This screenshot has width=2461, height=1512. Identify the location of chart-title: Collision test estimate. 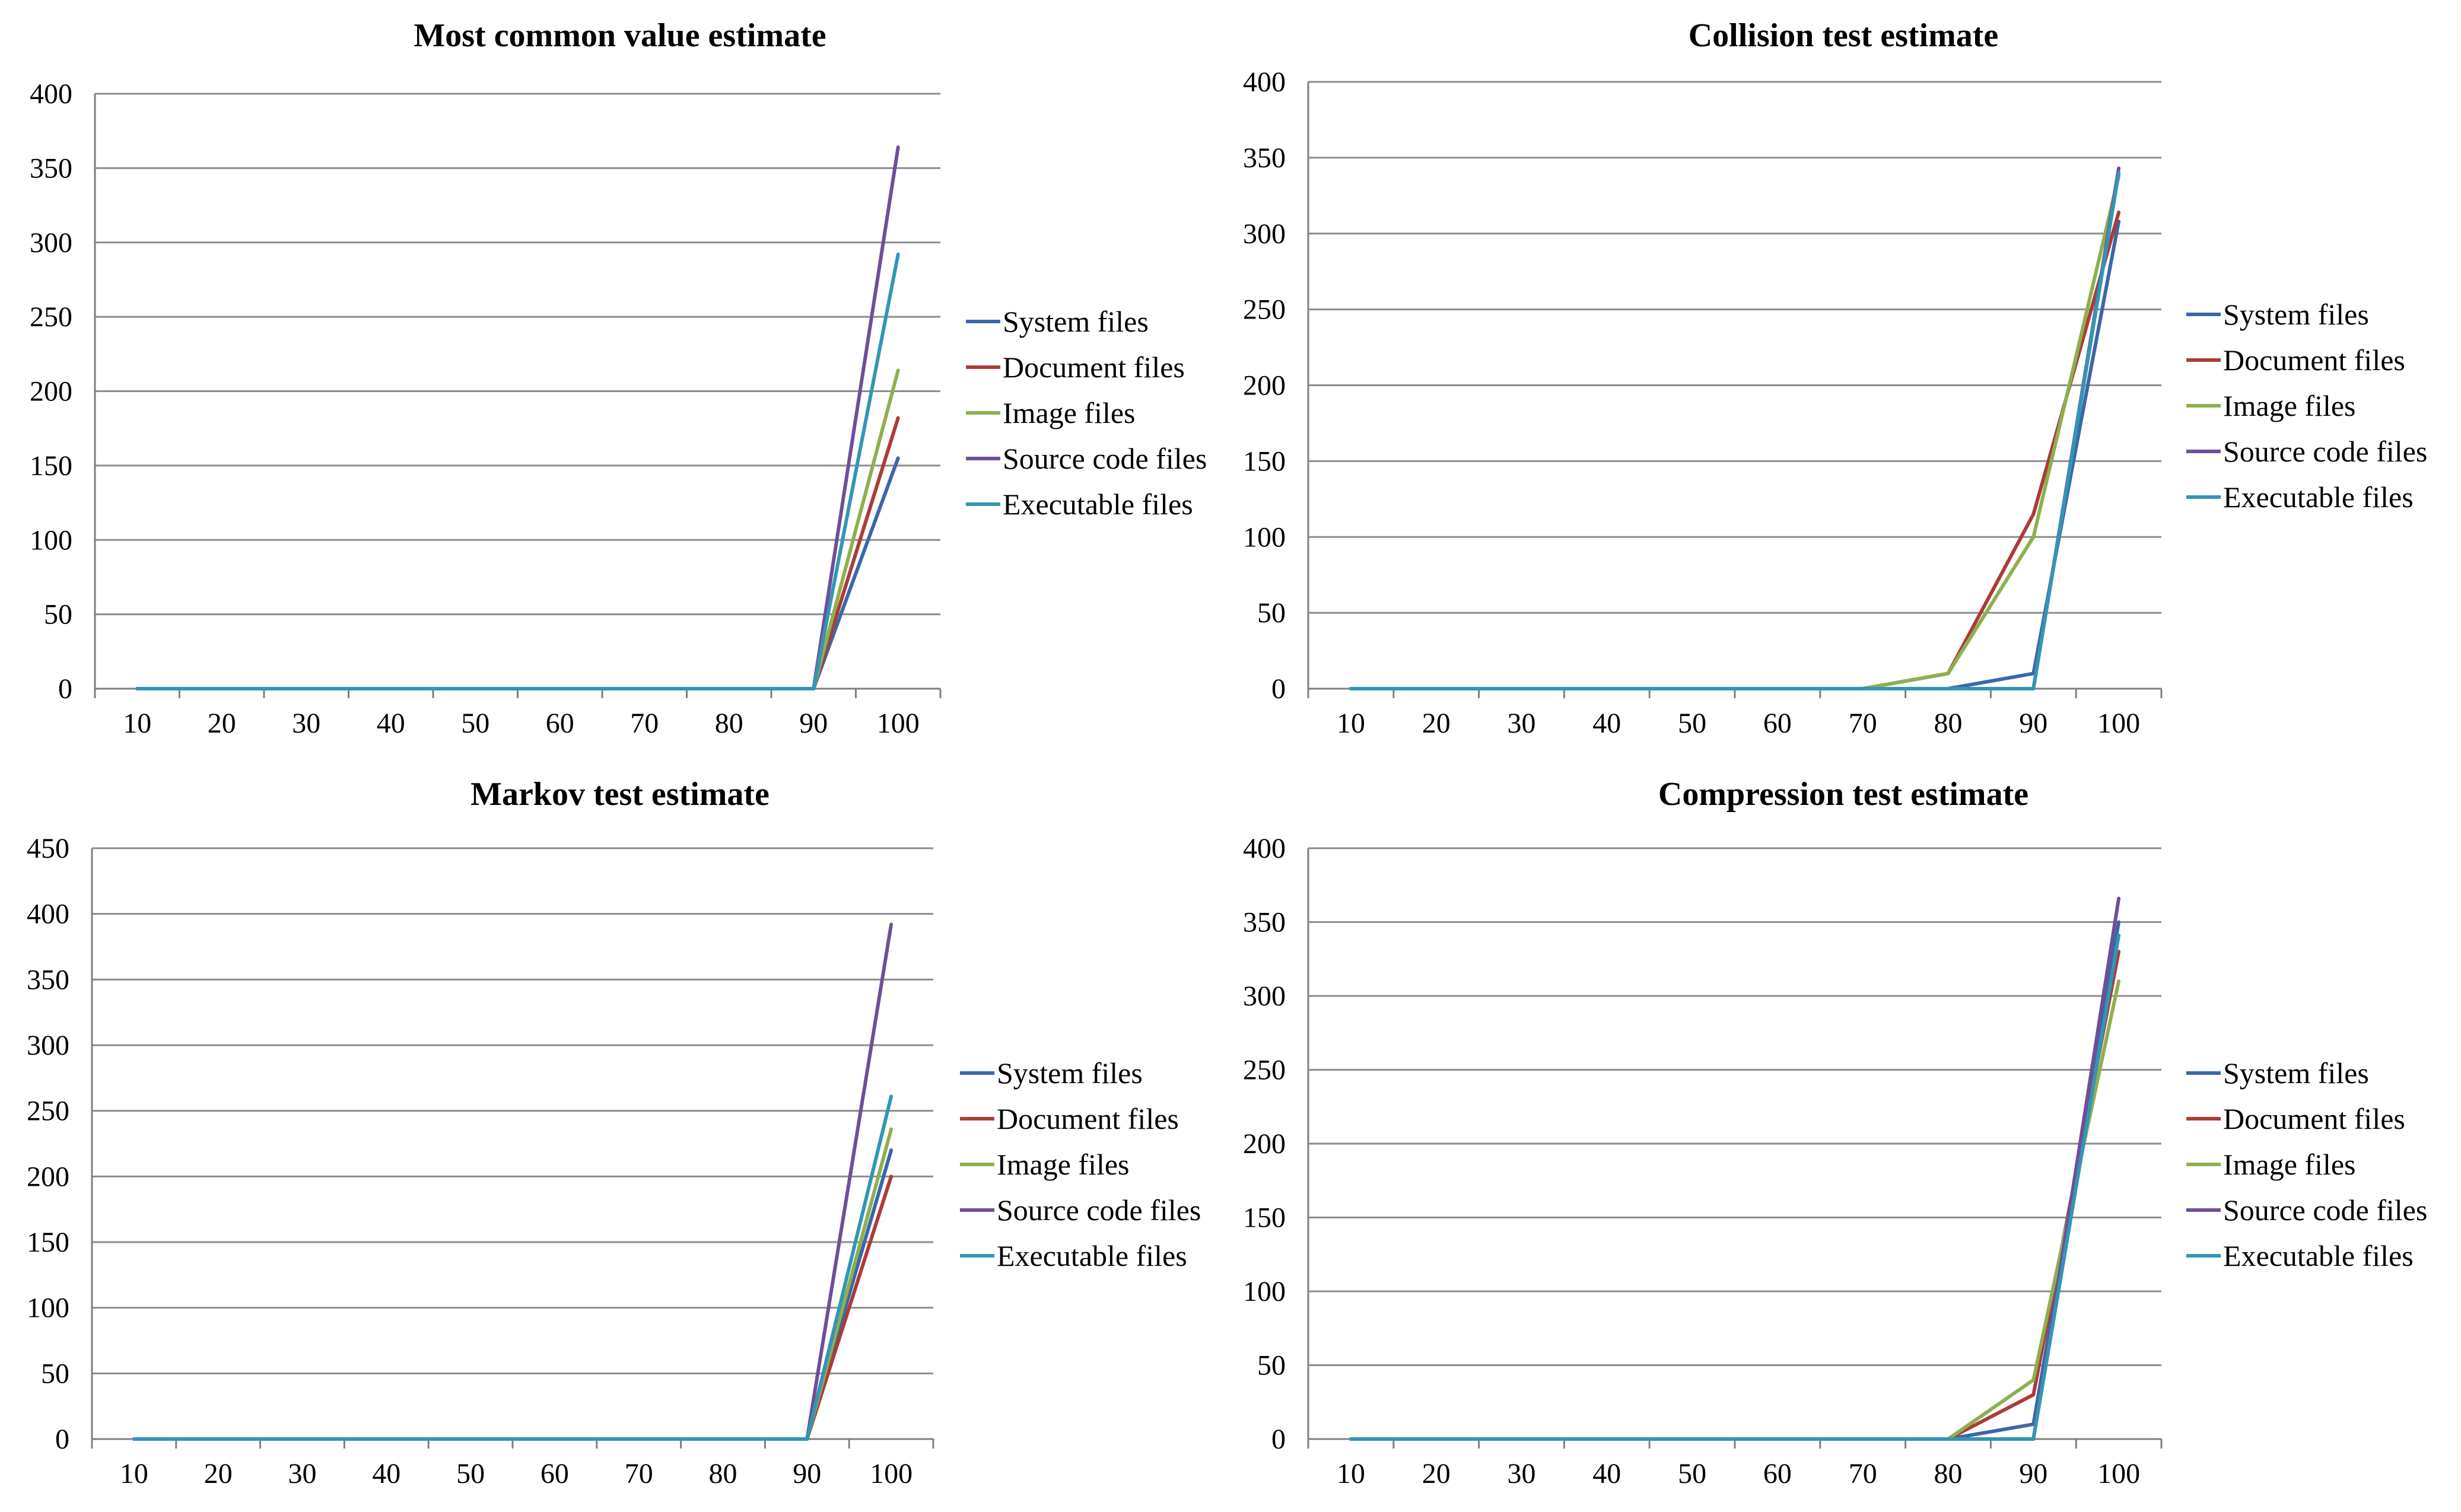
(1844, 35).